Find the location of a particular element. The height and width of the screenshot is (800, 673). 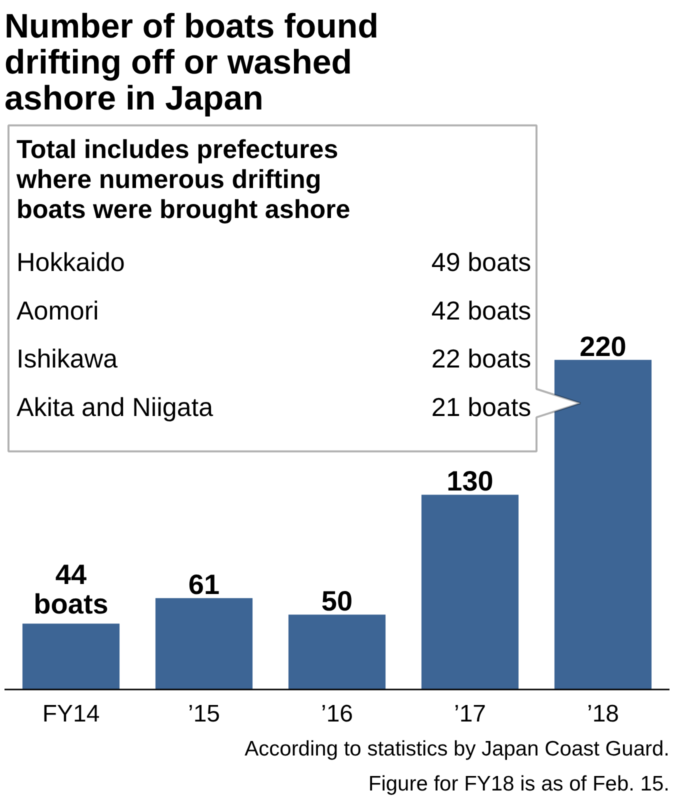

text: Total includes prefectures where numerous drifting boats were brought ashore is located at coordinates (182, 179).